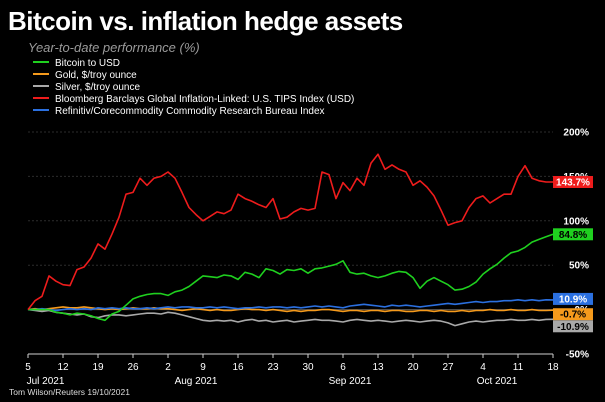  I want to click on x-month-label-3: Oct 2021, so click(497, 381).